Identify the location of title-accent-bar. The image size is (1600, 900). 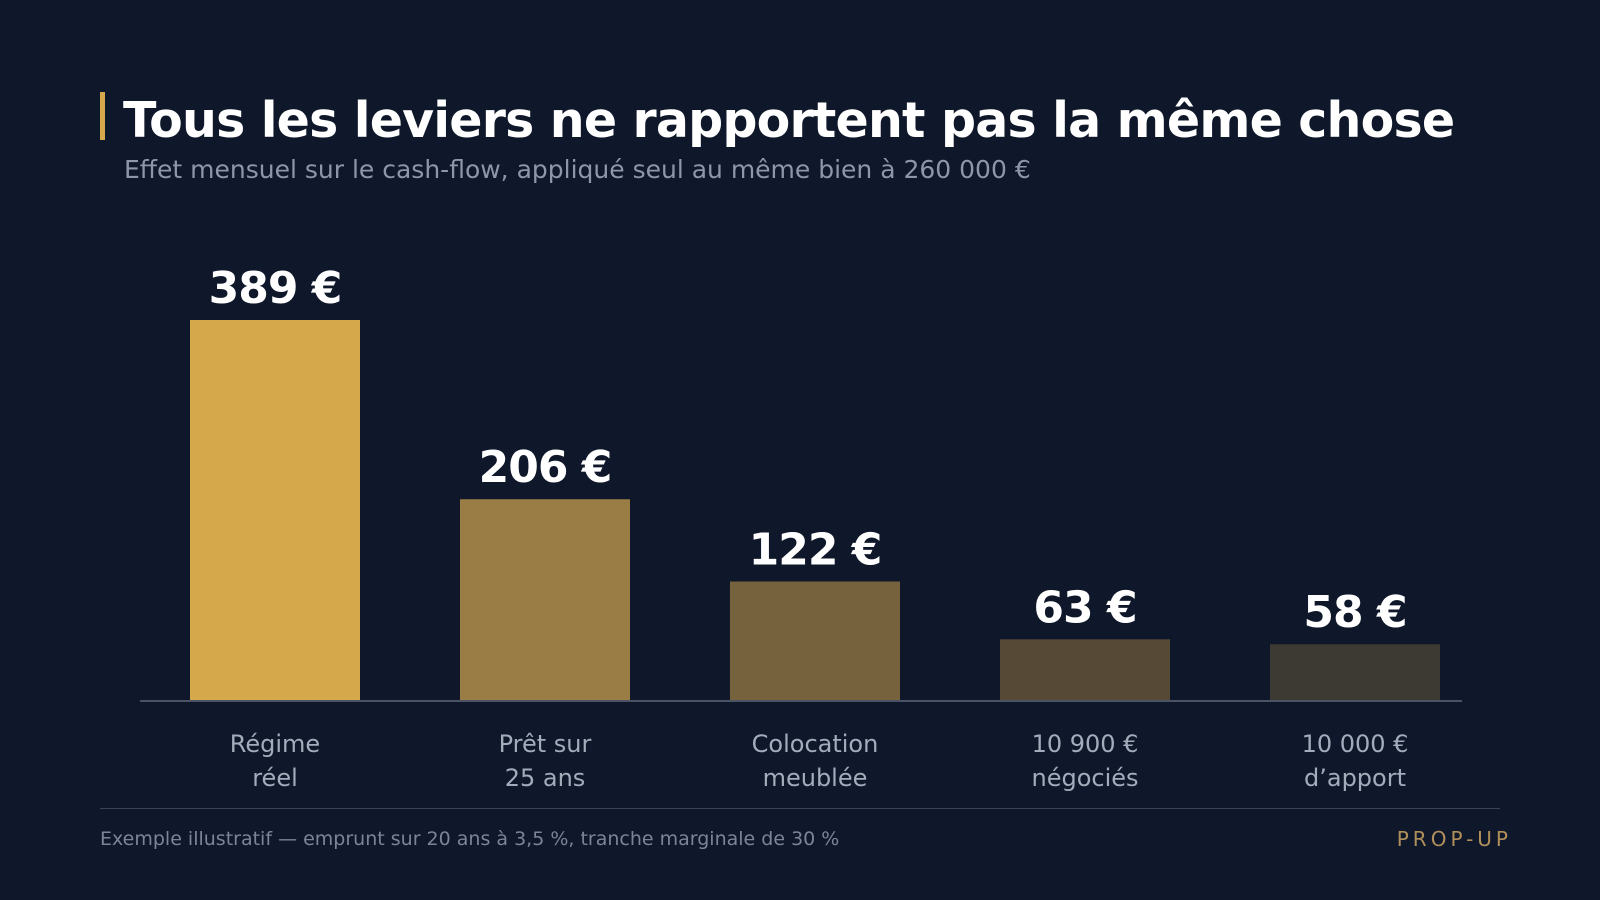
(102, 116).